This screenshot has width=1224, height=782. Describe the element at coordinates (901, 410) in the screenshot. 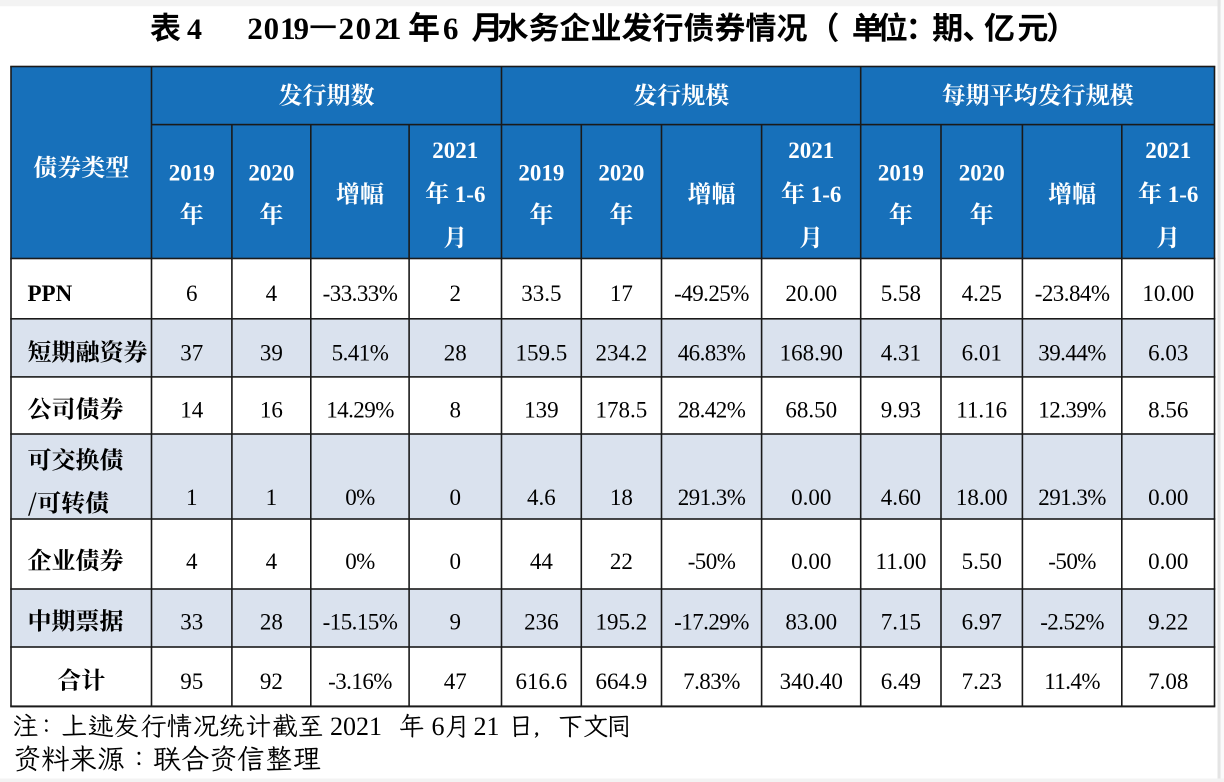

I see `svg-text: 9.93` at that location.